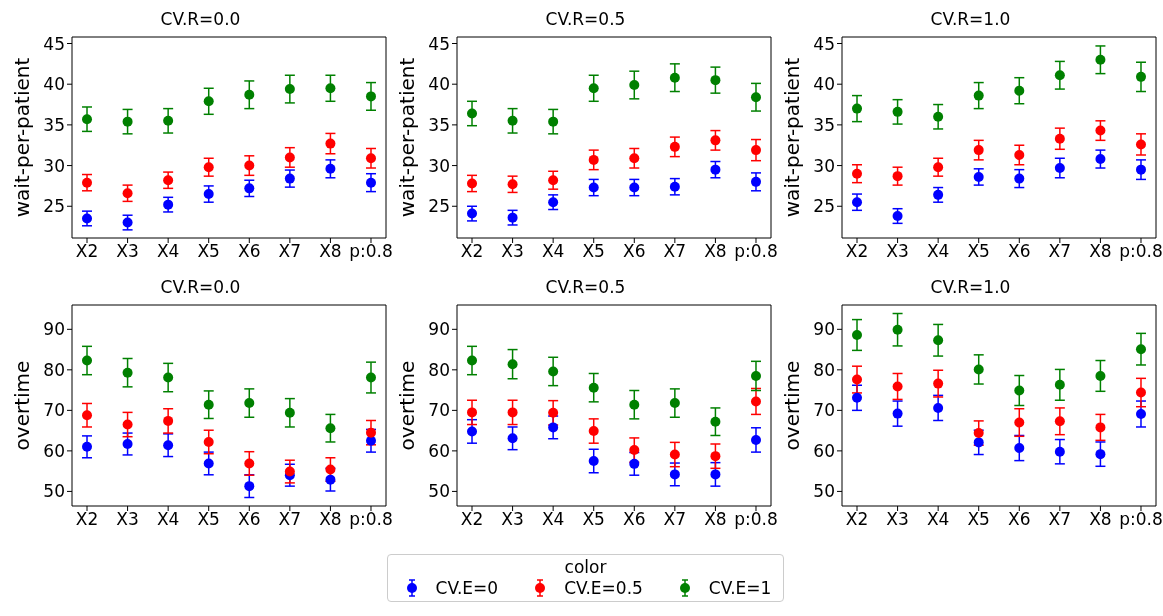 The height and width of the screenshot is (616, 1163). Describe the element at coordinates (970, 287) in the screenshot. I see `chart-title: CV.R=1.0` at that location.